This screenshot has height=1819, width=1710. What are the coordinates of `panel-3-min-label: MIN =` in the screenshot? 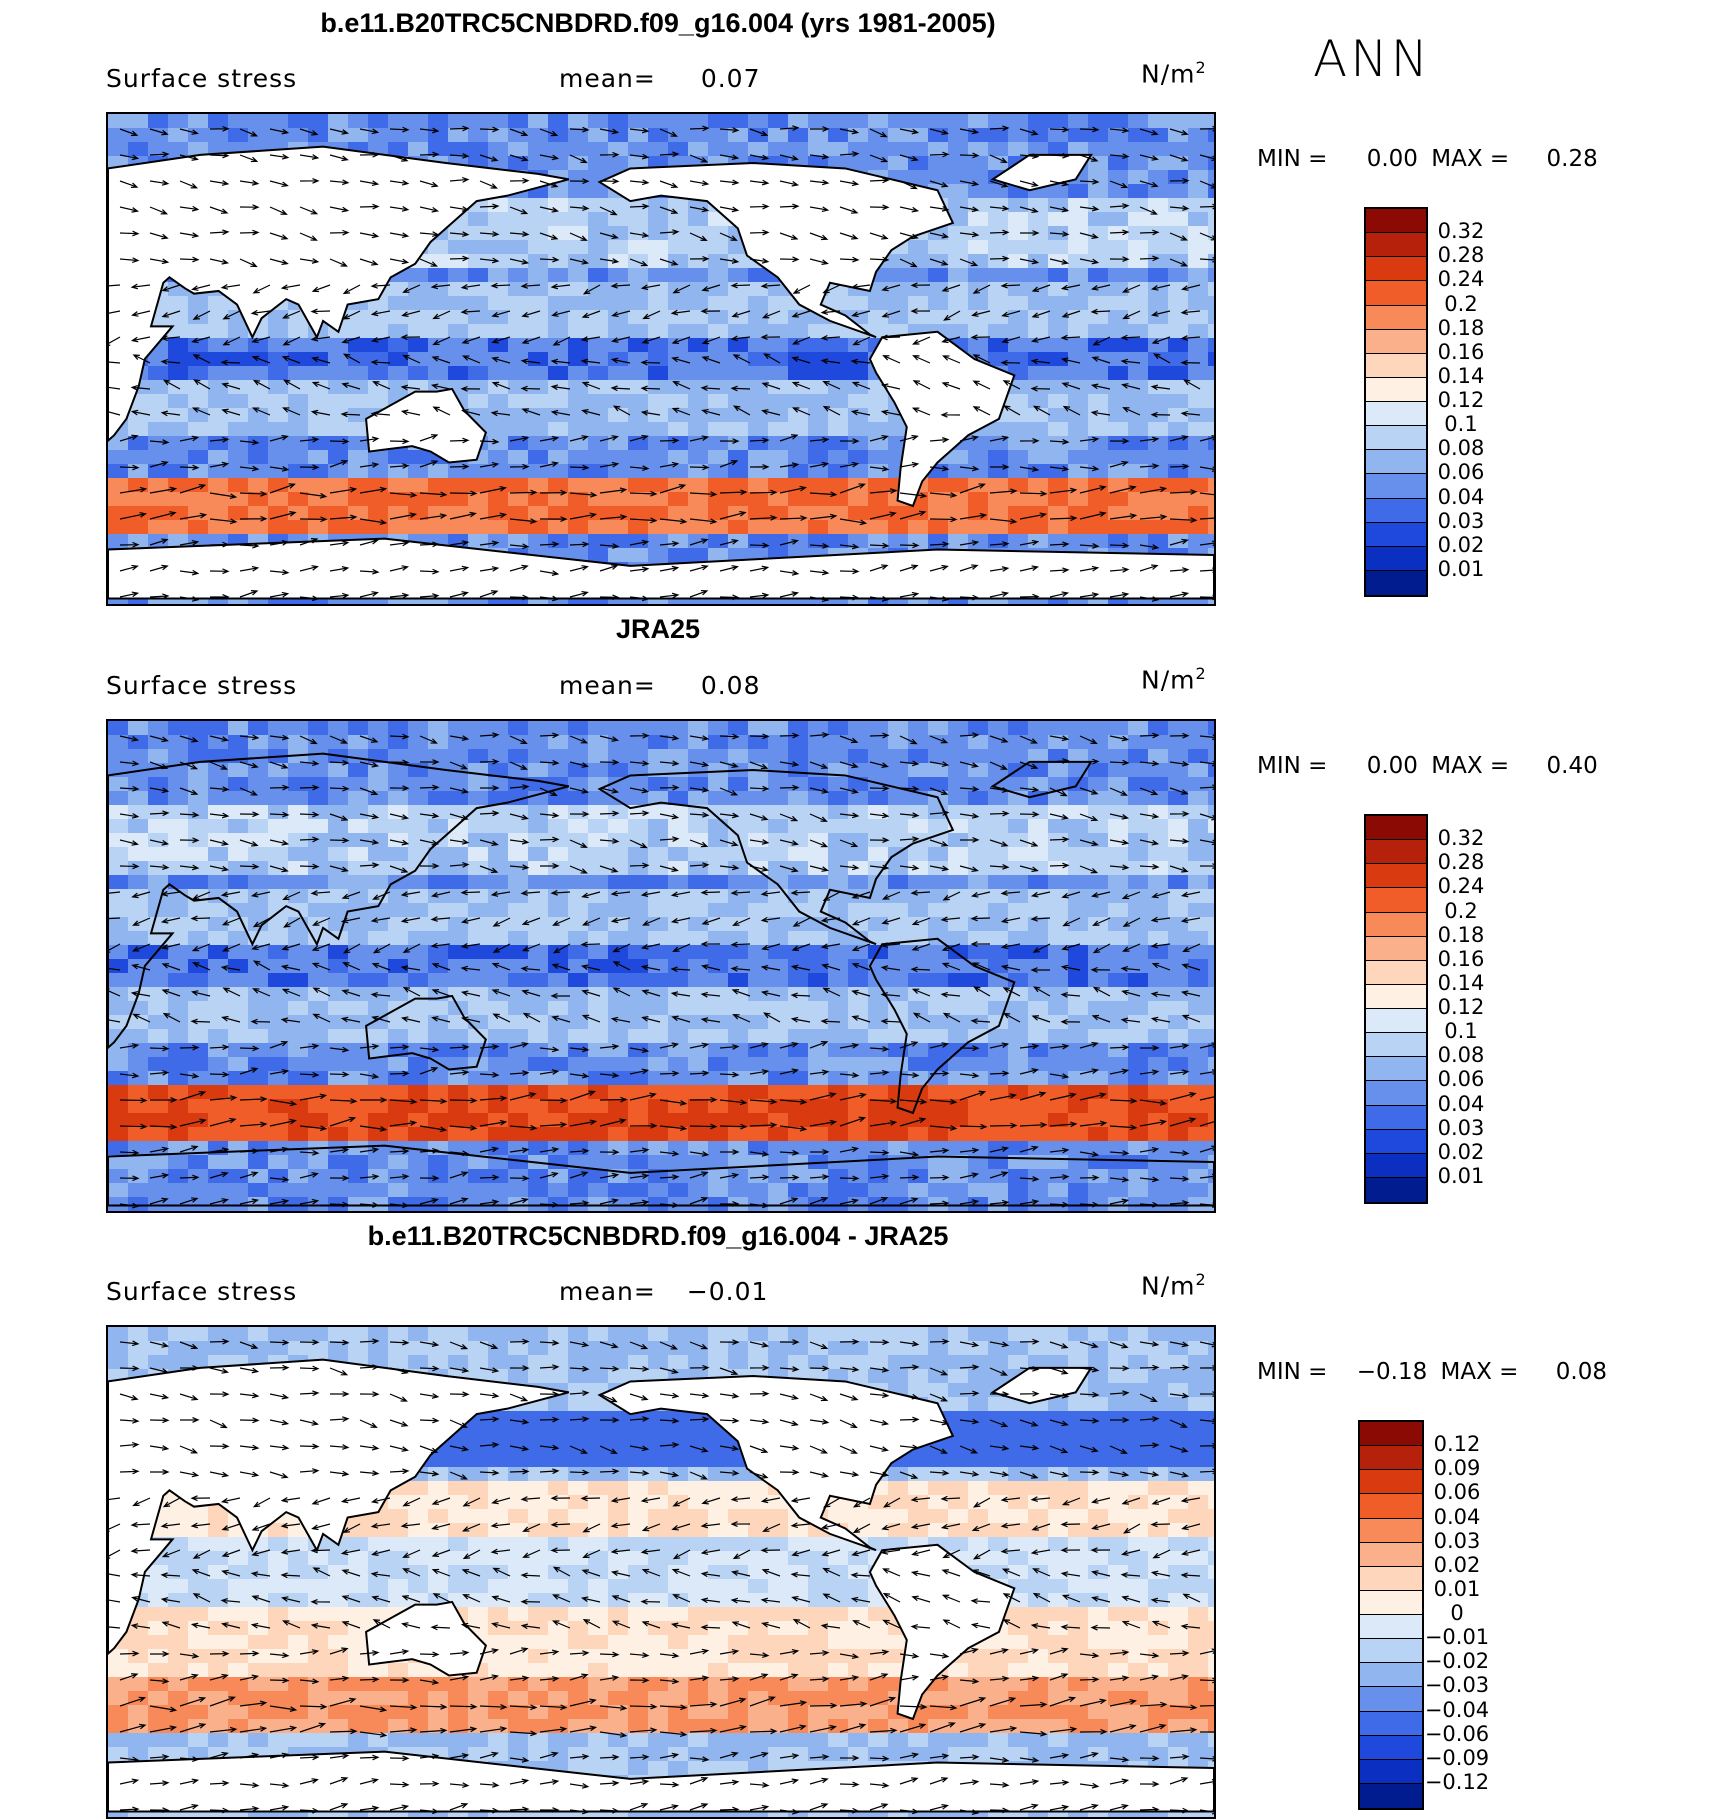 It's located at (1292, 1372).